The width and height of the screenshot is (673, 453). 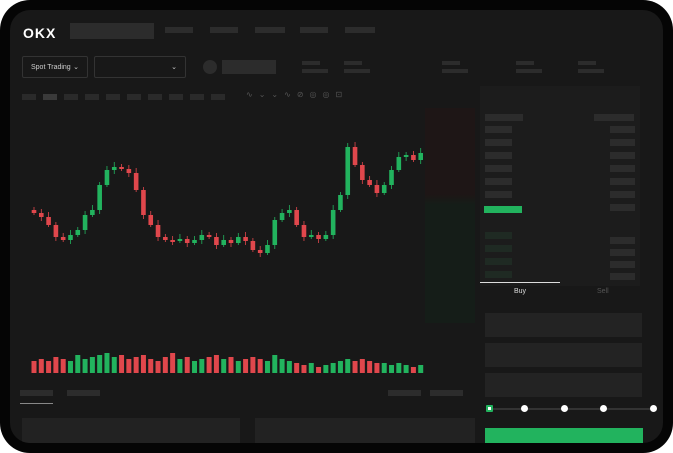 I want to click on trade-tabs: Buy Sell, so click(x=561, y=292).